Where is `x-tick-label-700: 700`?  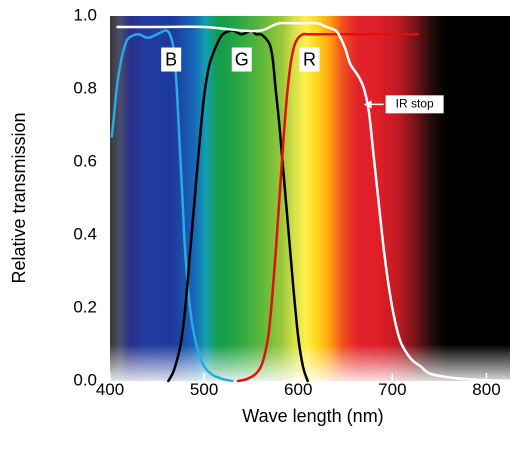
x-tick-label-700: 700 is located at coordinates (392, 389).